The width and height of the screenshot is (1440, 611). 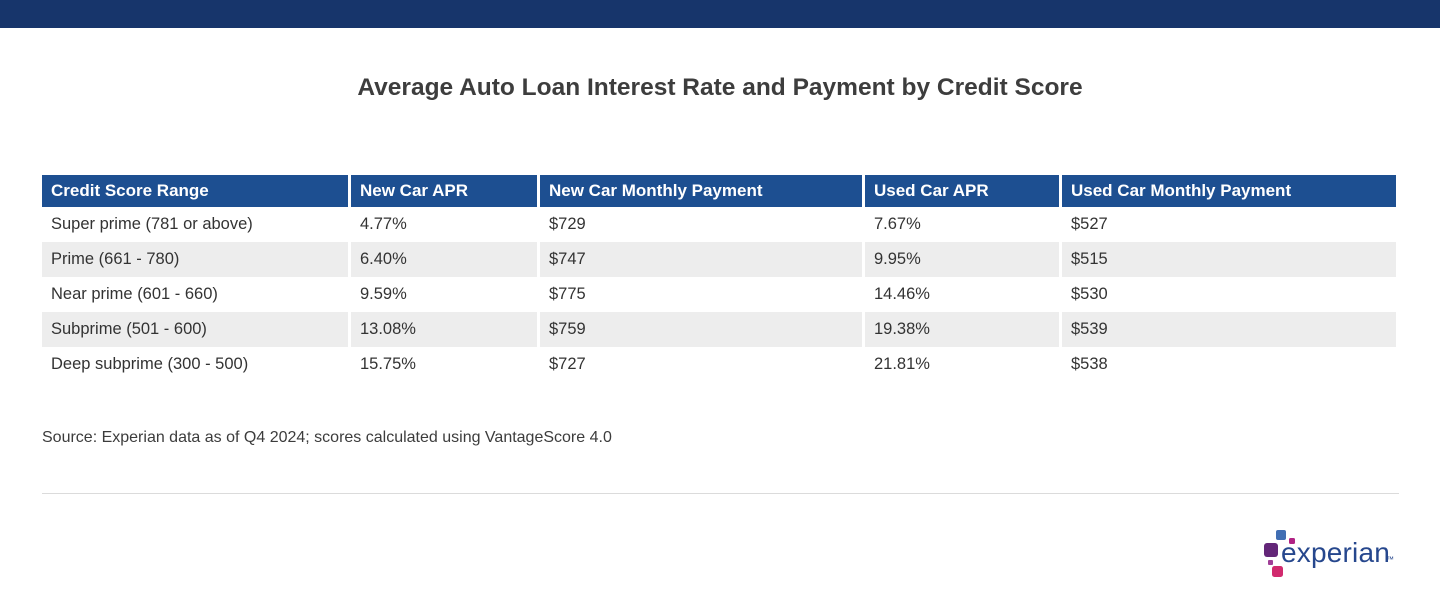 What do you see at coordinates (699, 329) in the screenshot?
I see `table-cell: $759` at bounding box center [699, 329].